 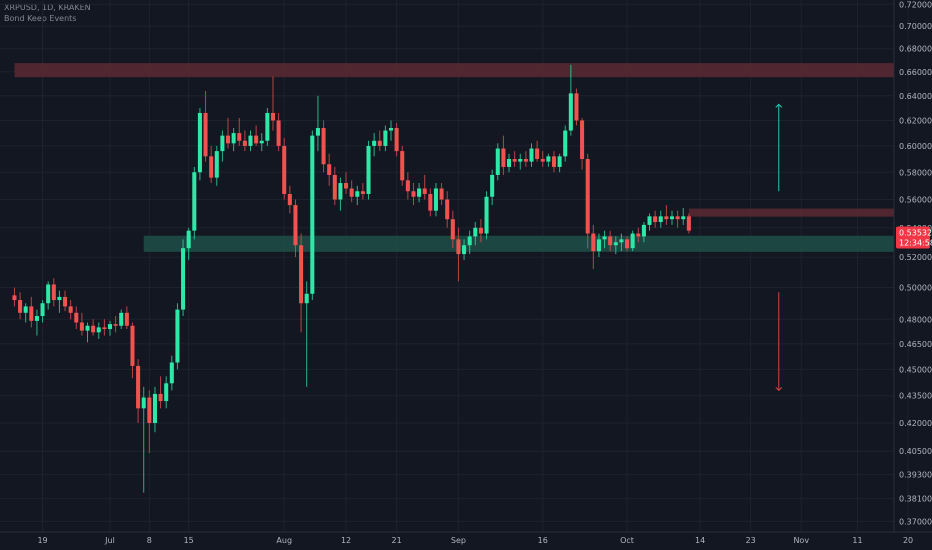 What do you see at coordinates (543, 540) in the screenshot?
I see `x-tick-label: 16` at bounding box center [543, 540].